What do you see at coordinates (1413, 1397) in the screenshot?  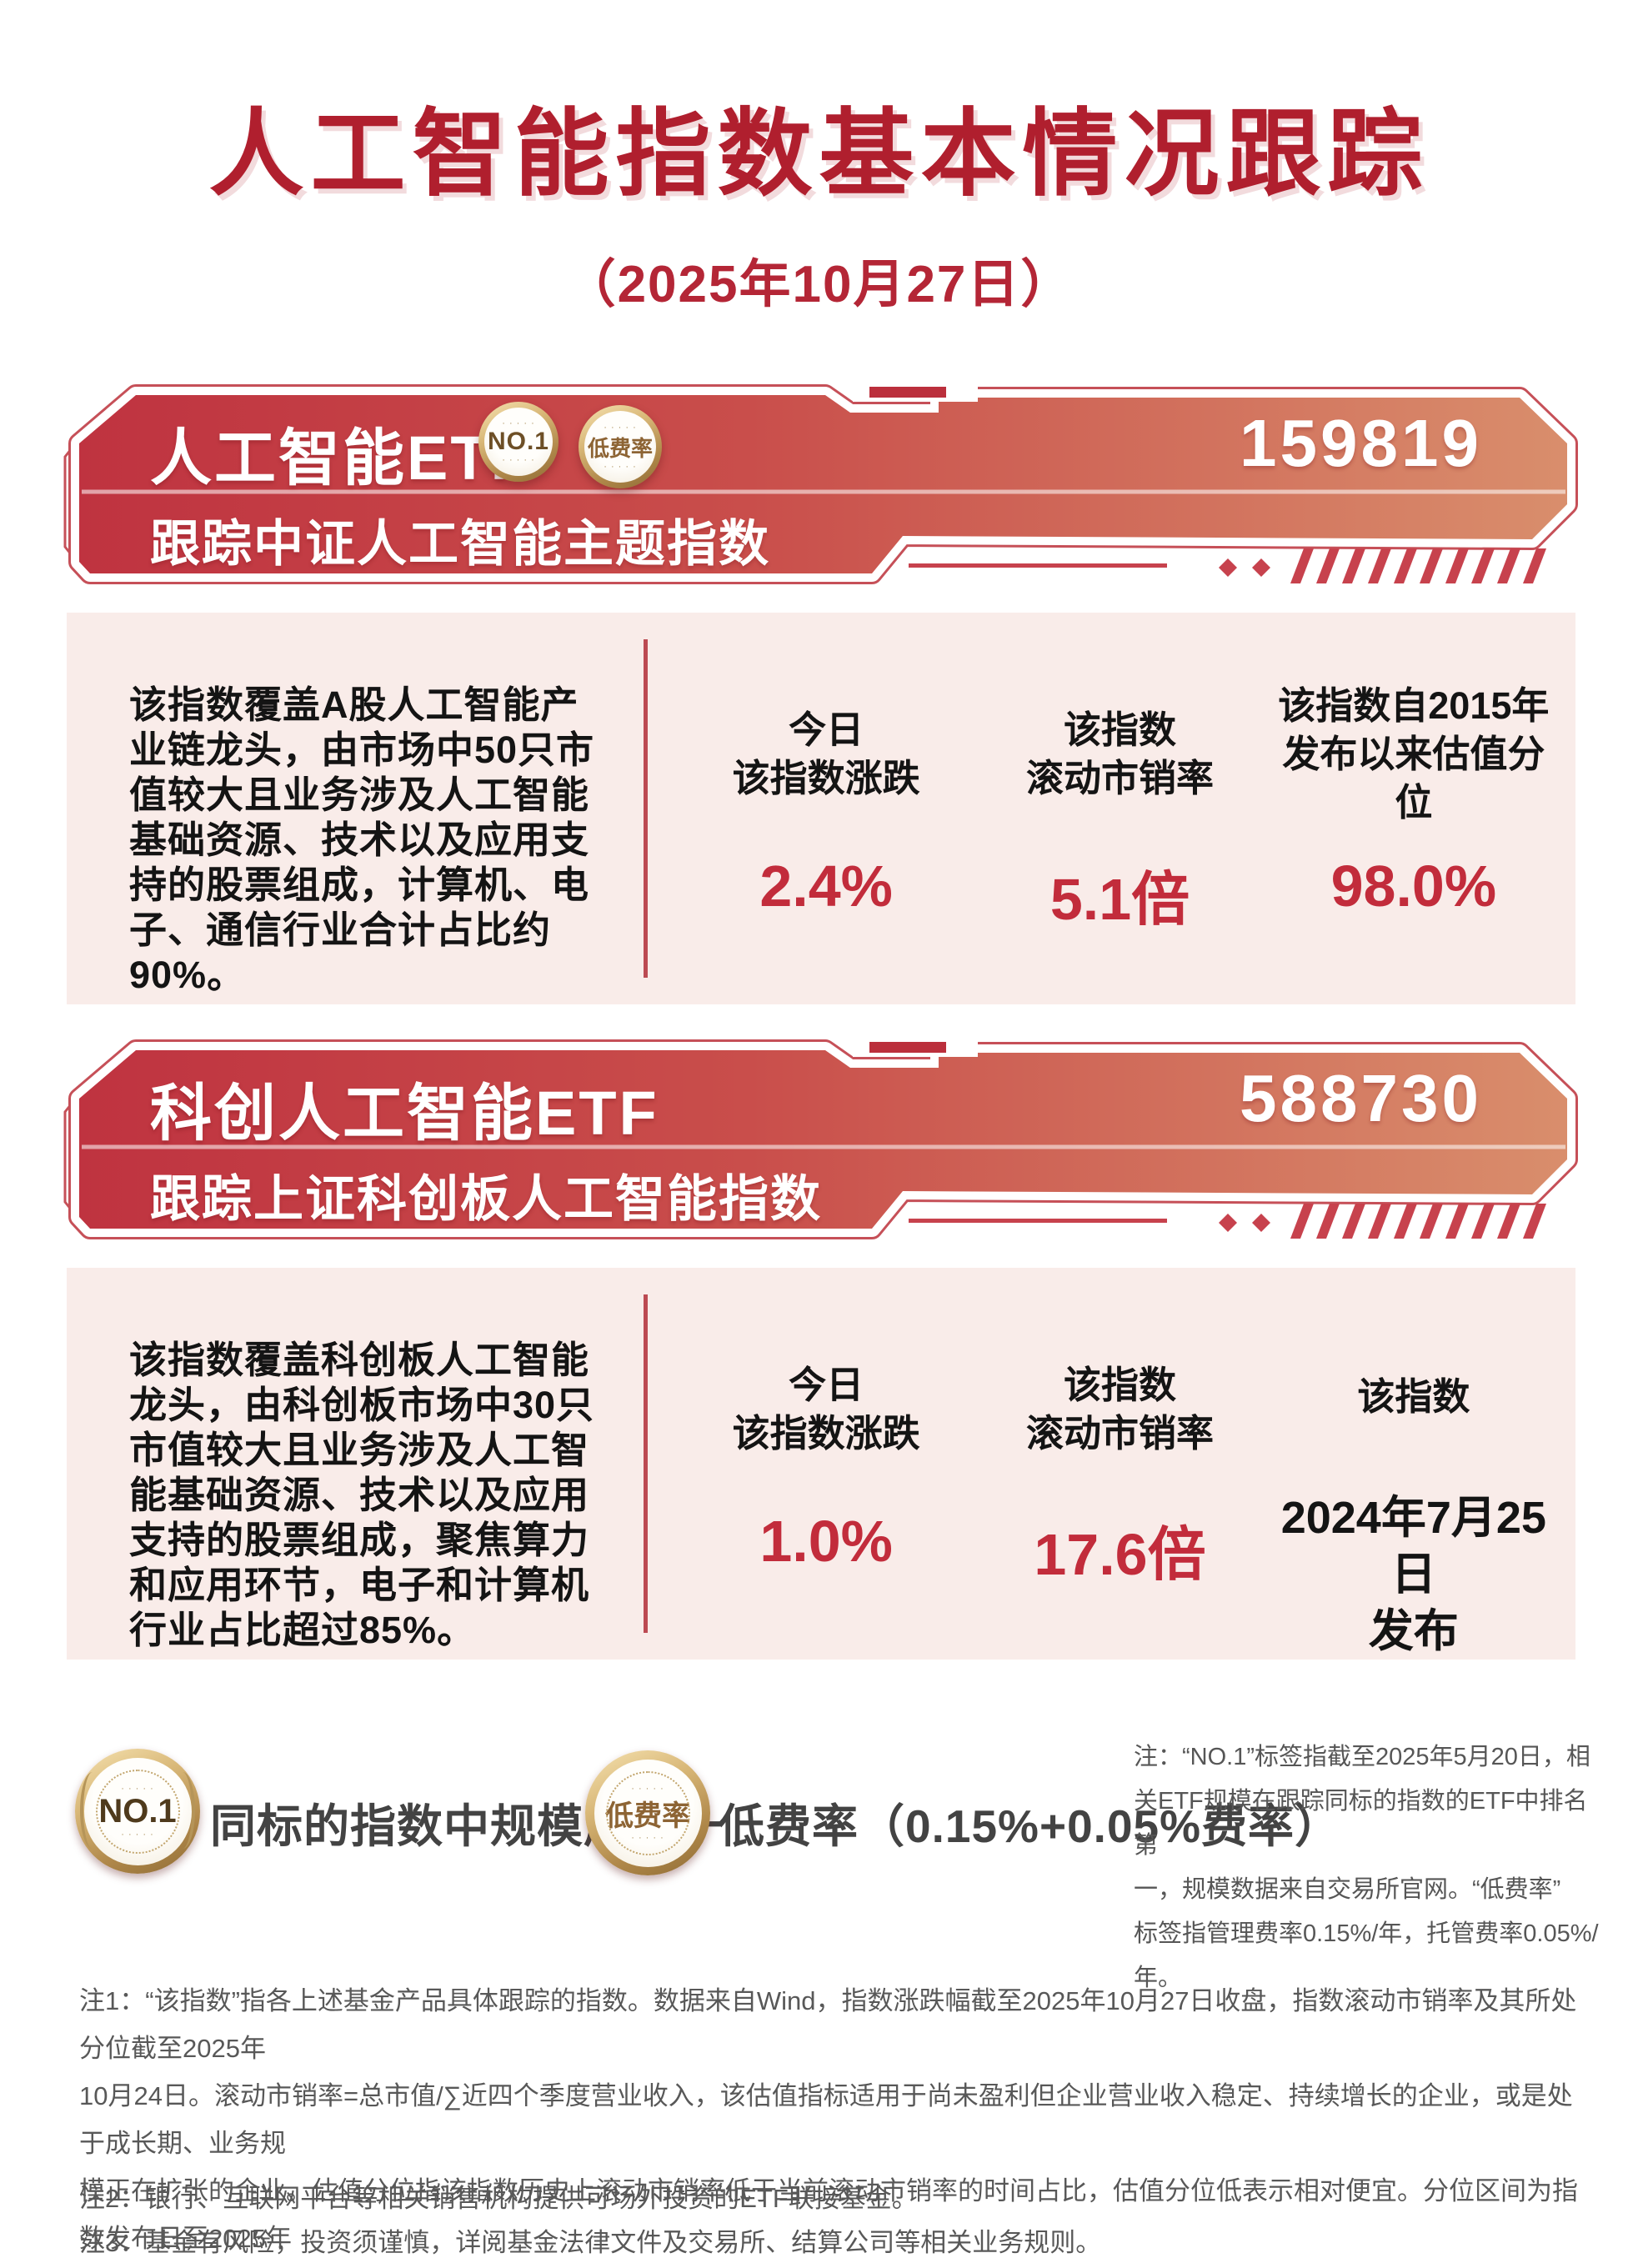 I see `stat-label: 该指数` at bounding box center [1413, 1397].